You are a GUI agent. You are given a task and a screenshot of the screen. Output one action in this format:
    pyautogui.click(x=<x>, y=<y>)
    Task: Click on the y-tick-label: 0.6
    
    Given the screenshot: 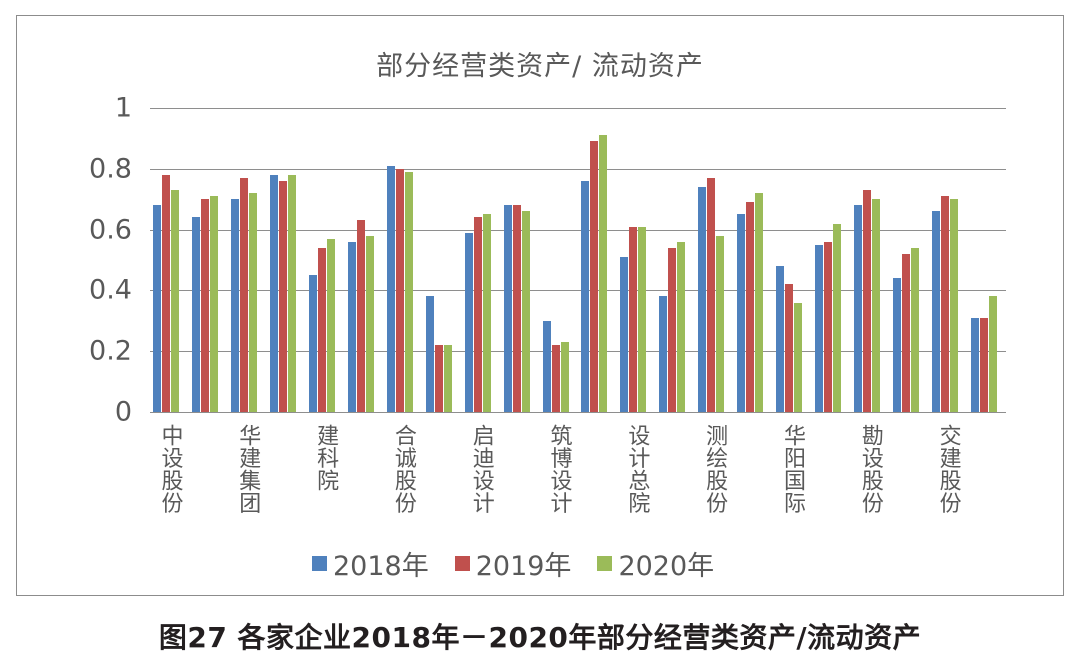 What is the action you would take?
    pyautogui.click(x=110, y=230)
    